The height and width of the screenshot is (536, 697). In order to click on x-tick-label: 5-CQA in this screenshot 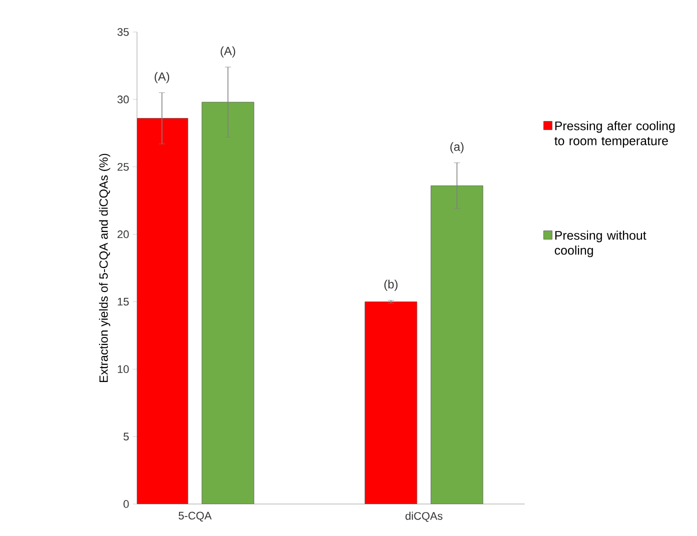, I will do `click(195, 517)`.